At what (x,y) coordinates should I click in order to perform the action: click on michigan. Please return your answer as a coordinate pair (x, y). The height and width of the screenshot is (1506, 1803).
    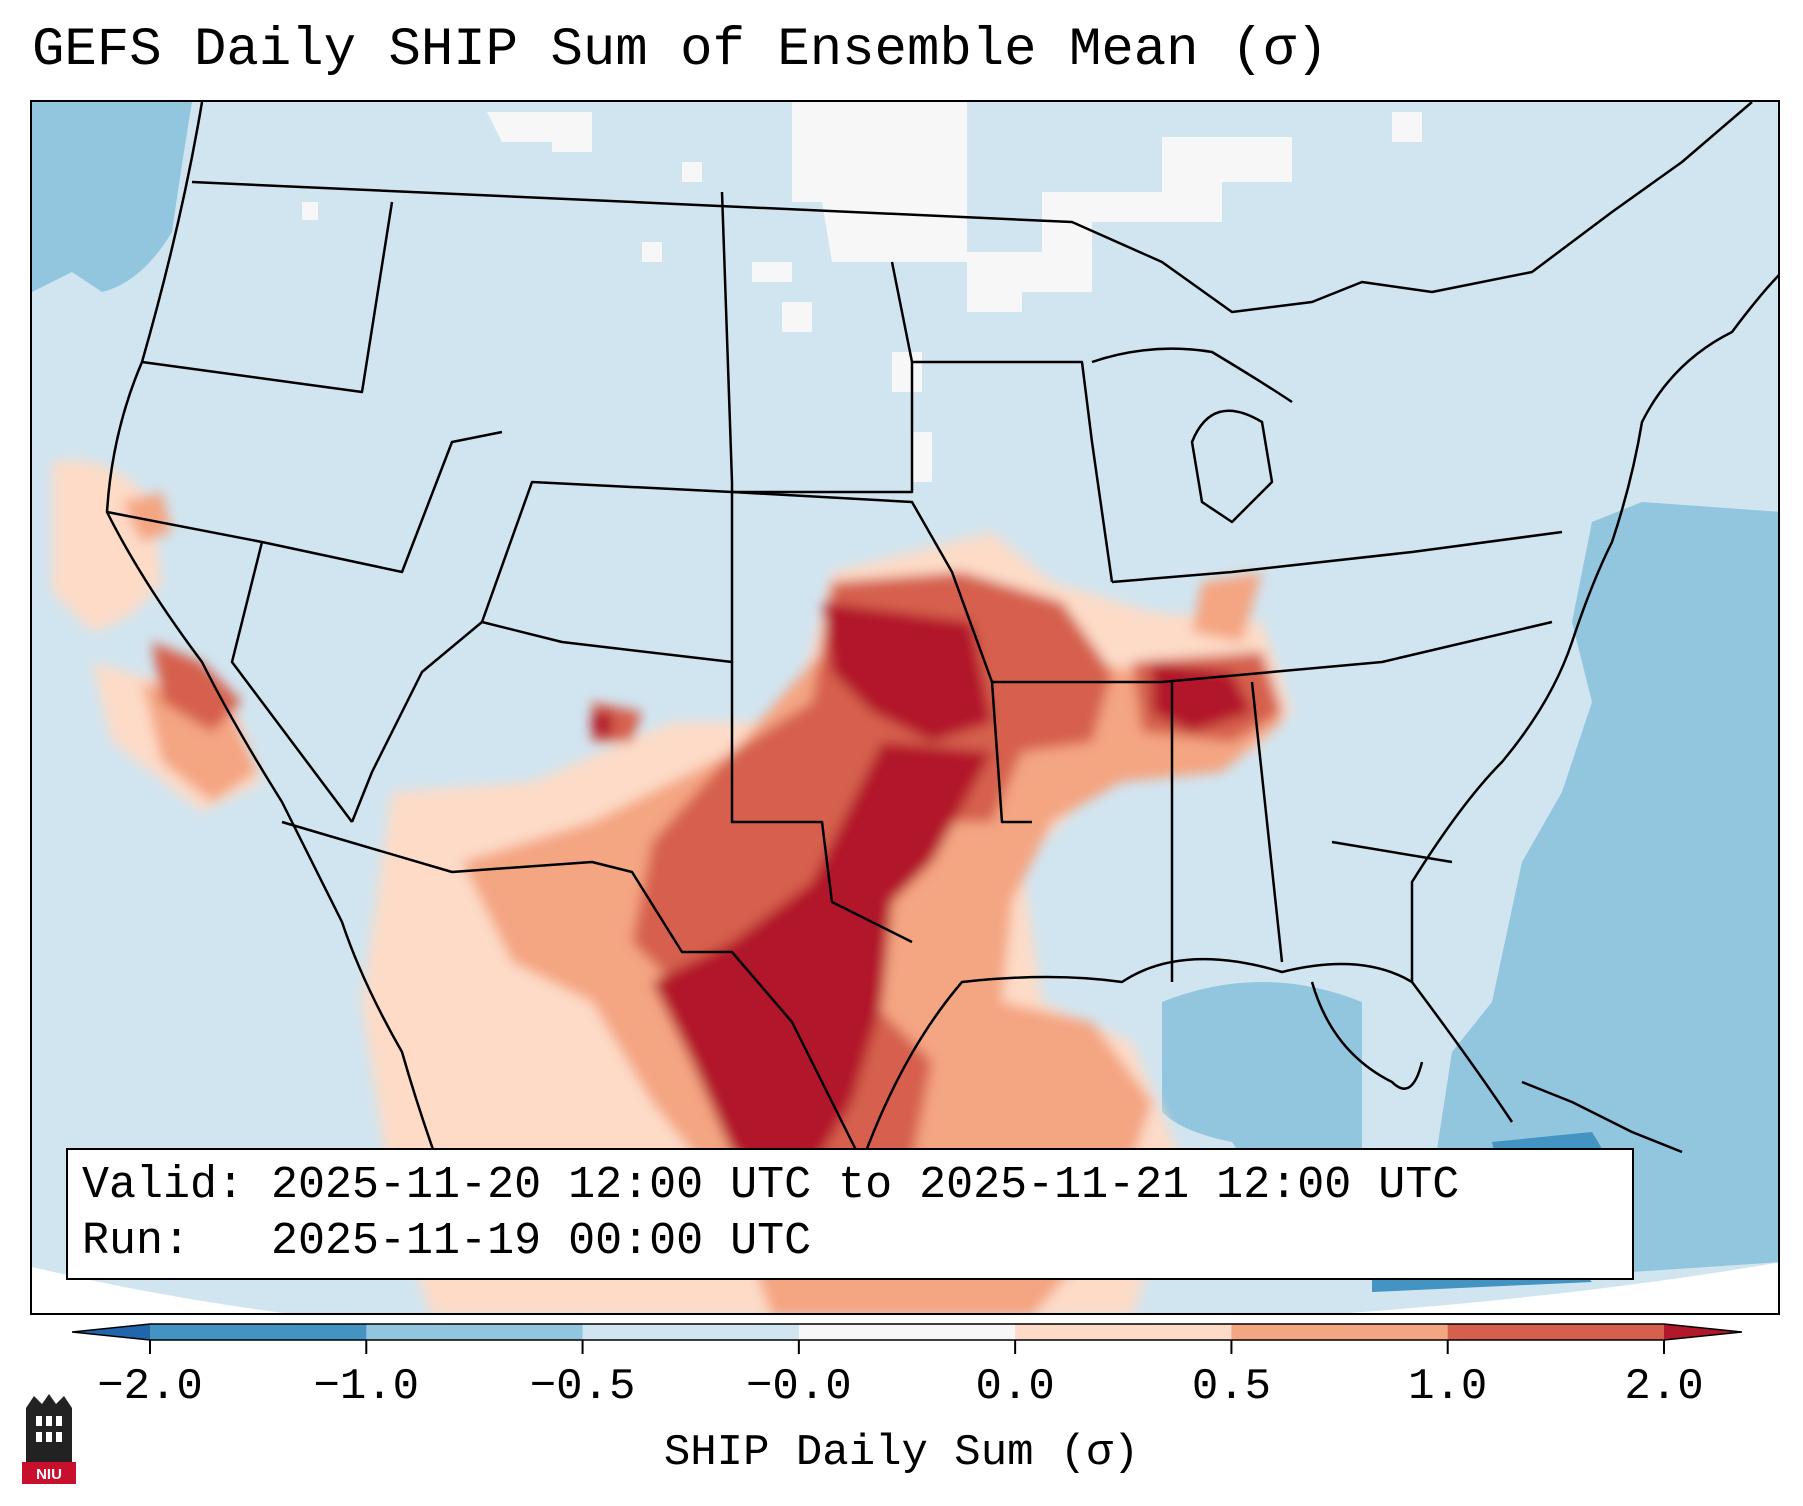
    Looking at the image, I should click on (1232, 466).